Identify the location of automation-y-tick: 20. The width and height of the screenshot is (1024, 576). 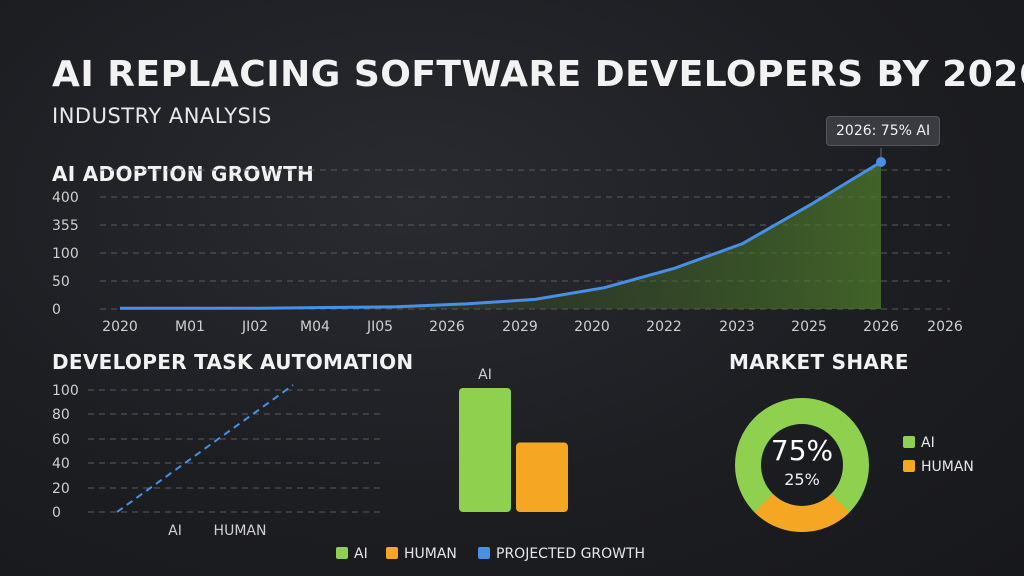
(61, 489).